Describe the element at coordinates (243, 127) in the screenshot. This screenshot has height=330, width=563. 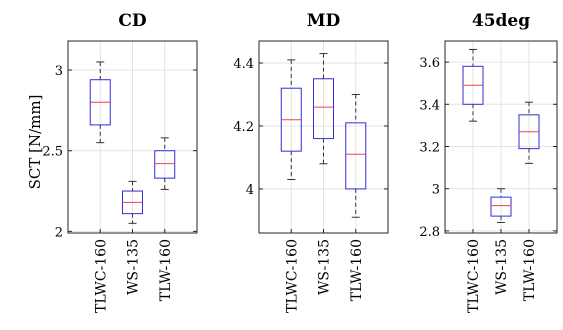
I see `y-tick-label: 4.2` at that location.